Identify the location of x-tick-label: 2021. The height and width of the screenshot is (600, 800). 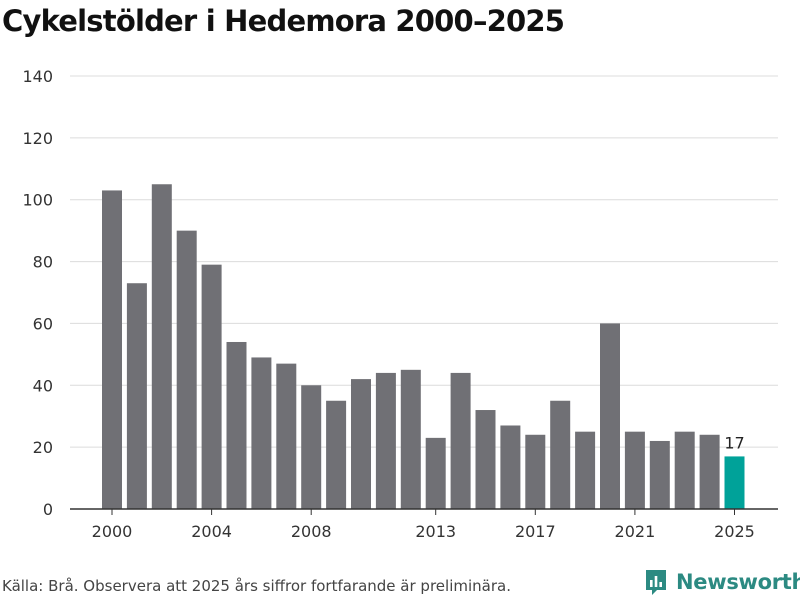
(635, 531).